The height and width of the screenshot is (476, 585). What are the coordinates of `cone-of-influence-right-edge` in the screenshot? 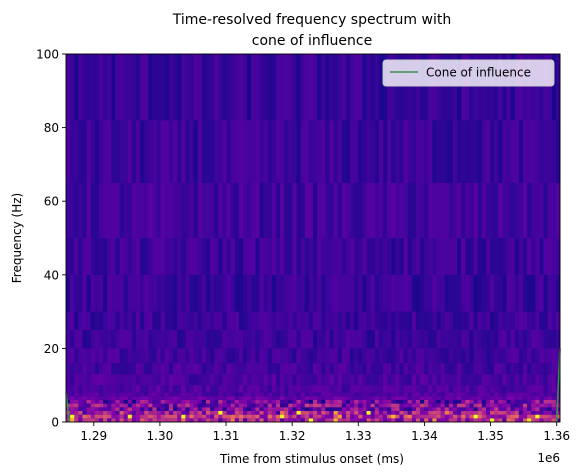 It's located at (558, 385).